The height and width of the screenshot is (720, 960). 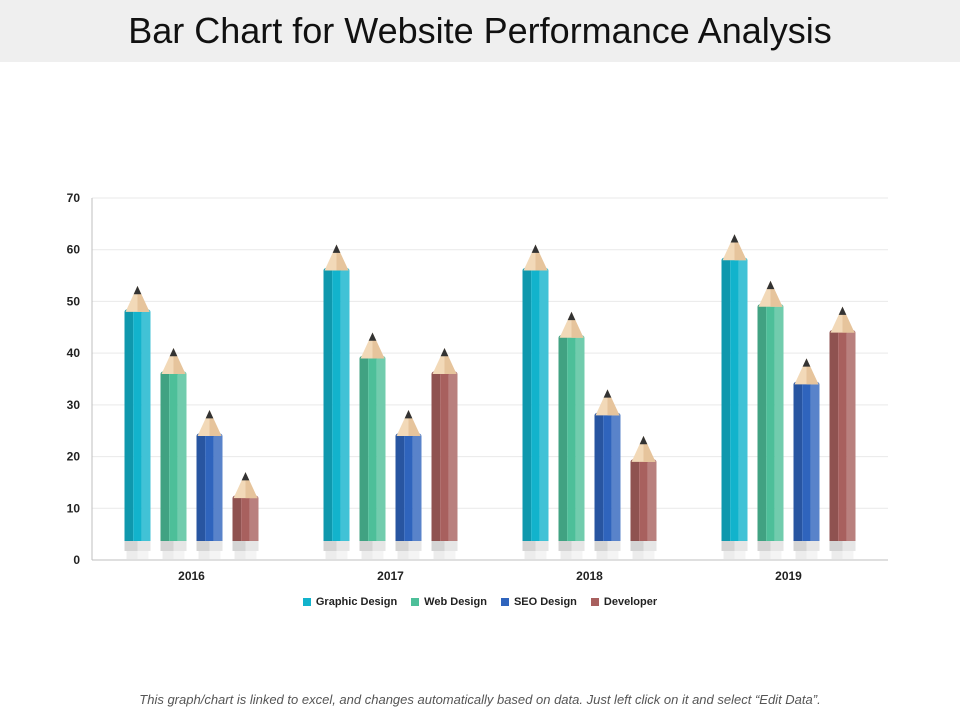 What do you see at coordinates (74, 405) in the screenshot?
I see `y-tick-label: 30` at bounding box center [74, 405].